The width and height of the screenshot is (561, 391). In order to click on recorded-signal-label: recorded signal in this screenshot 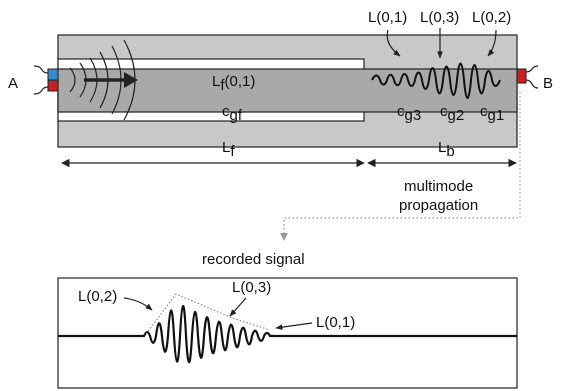, I will do `click(253, 259)`.